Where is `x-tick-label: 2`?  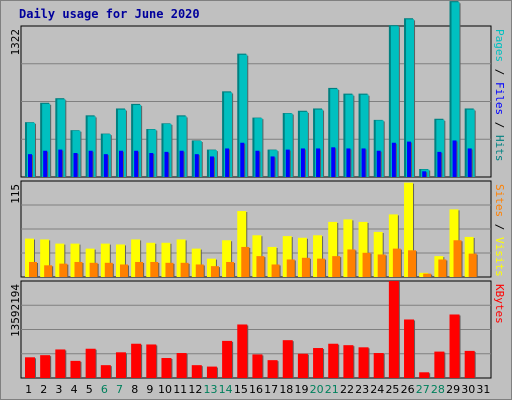 x-tick-label: 2 is located at coordinates (43, 389).